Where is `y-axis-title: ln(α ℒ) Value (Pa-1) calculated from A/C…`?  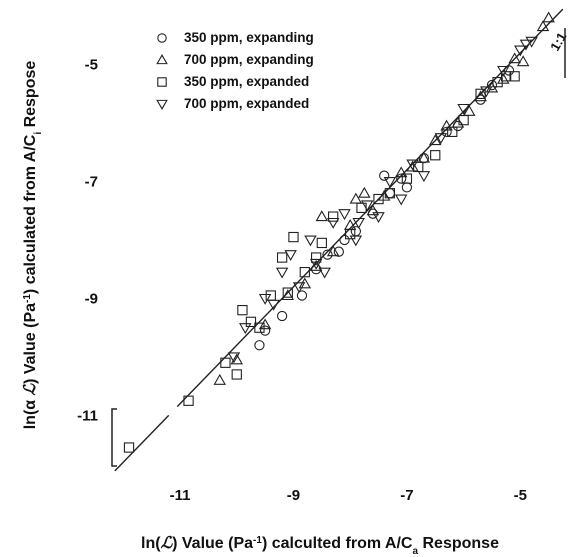
y-axis-title: ln(α ℒ) Value (Pa-1) calculated from A/C… is located at coordinates (32, 245).